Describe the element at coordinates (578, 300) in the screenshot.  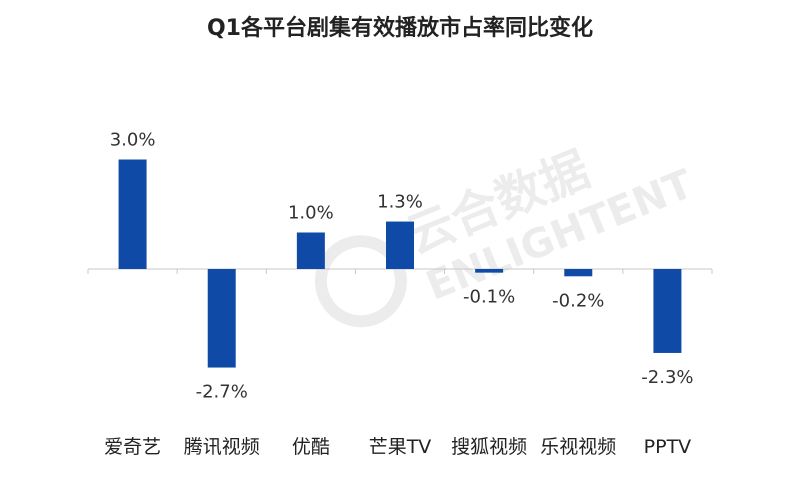
I see `data-label: -0.2%` at that location.